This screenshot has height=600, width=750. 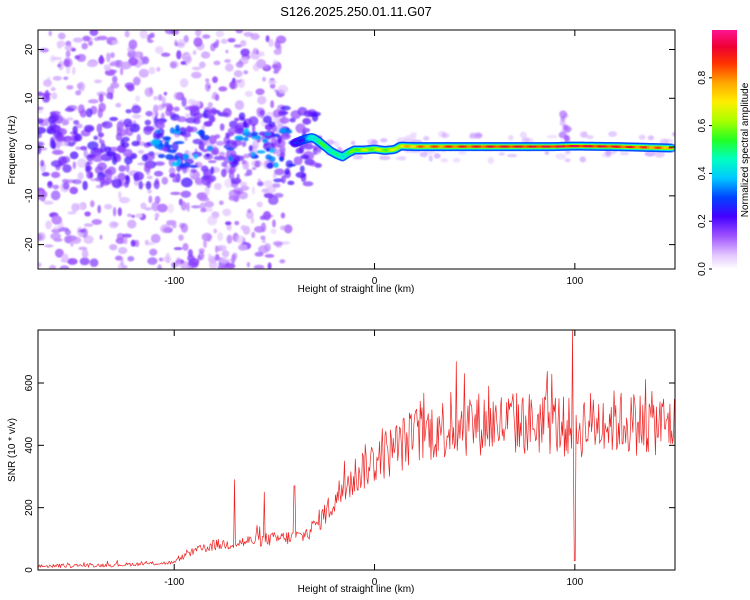 What do you see at coordinates (702, 221) in the screenshot?
I see `colorbar-tick-label: 0.2` at bounding box center [702, 221].